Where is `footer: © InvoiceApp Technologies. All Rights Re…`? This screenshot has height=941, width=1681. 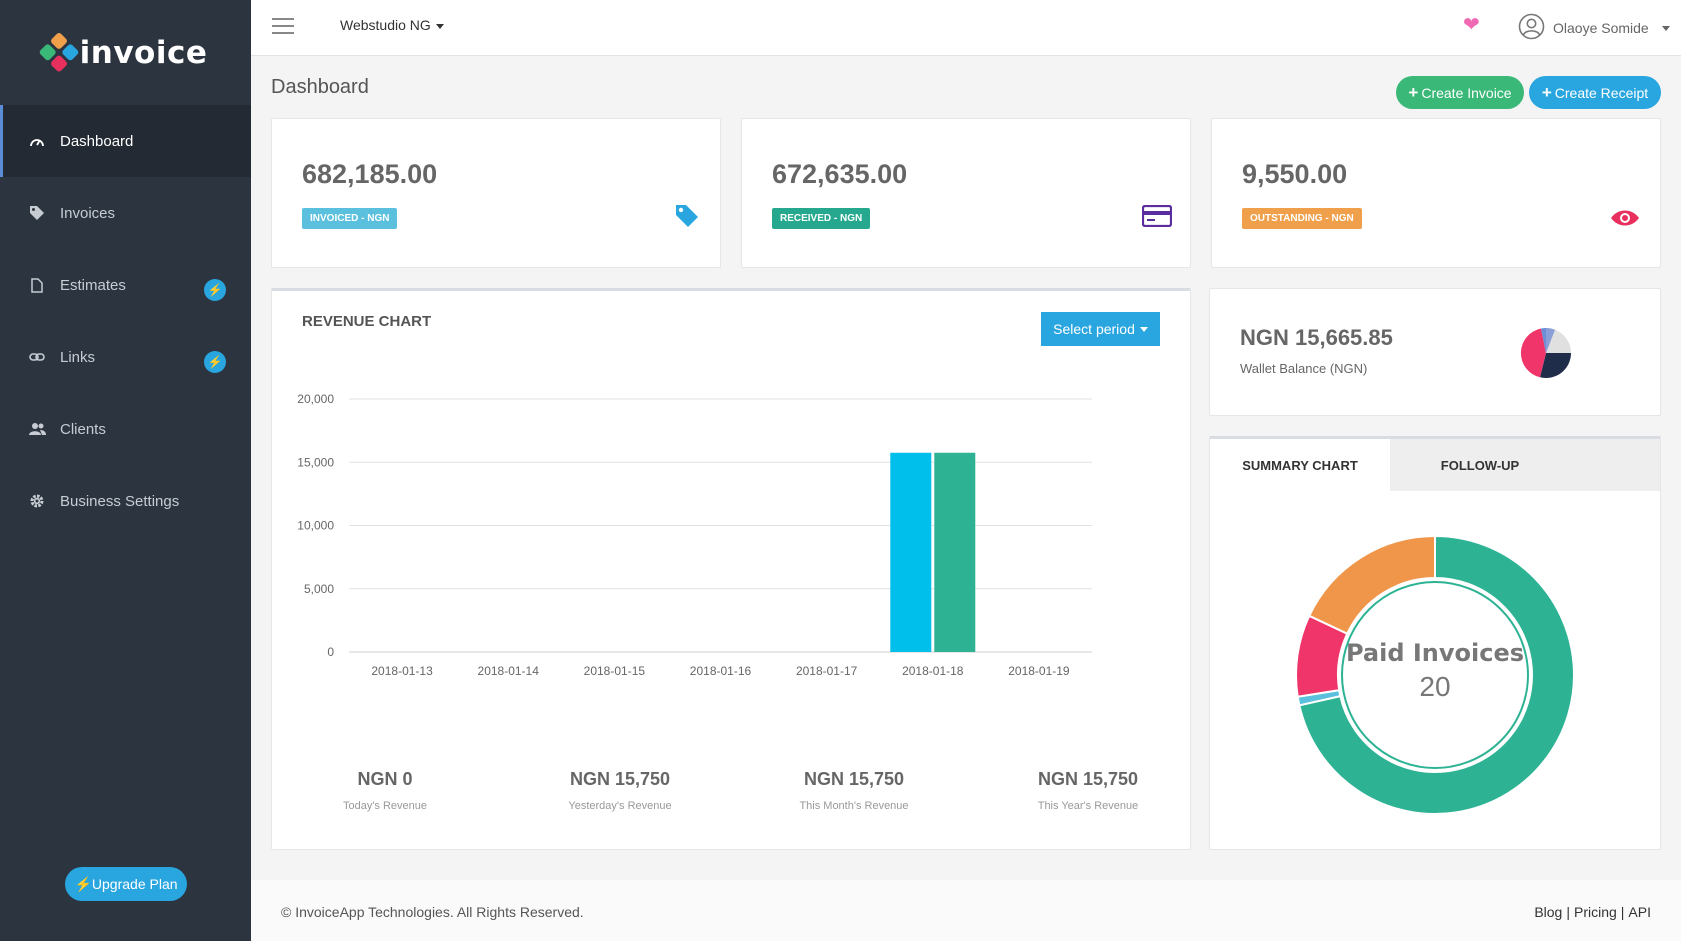
footer: © InvoiceApp Technologies. All Rights Re… is located at coordinates (966, 910).